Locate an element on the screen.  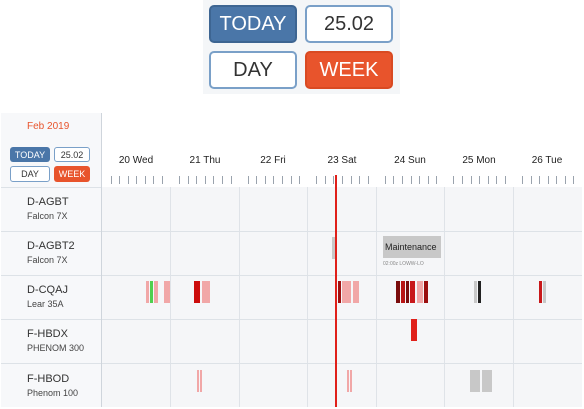
day-view-button-small: DAY is located at coordinates (30, 174).